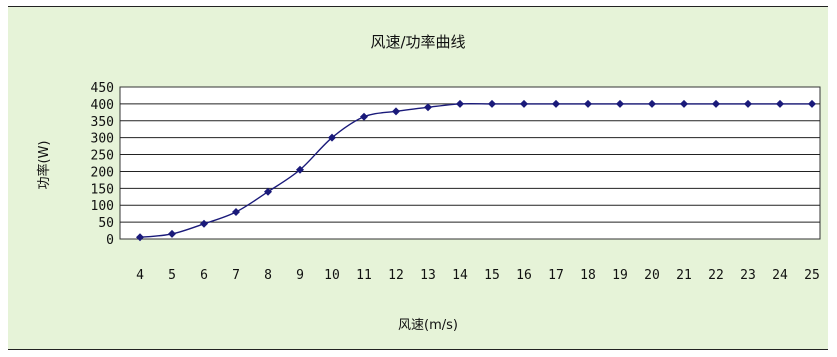  What do you see at coordinates (236, 275) in the screenshot?
I see `x-tick-label: 7` at bounding box center [236, 275].